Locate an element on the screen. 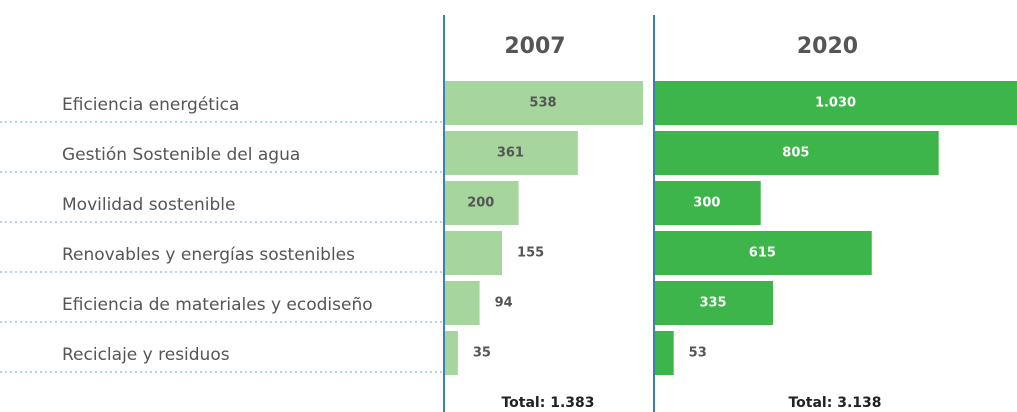 This screenshot has width=1017, height=412. value-label: 1.030 is located at coordinates (835, 103).